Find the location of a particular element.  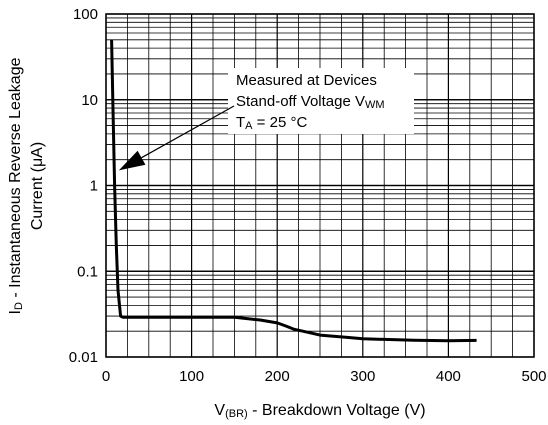

y-tick-label: 1 is located at coordinates (94, 186).